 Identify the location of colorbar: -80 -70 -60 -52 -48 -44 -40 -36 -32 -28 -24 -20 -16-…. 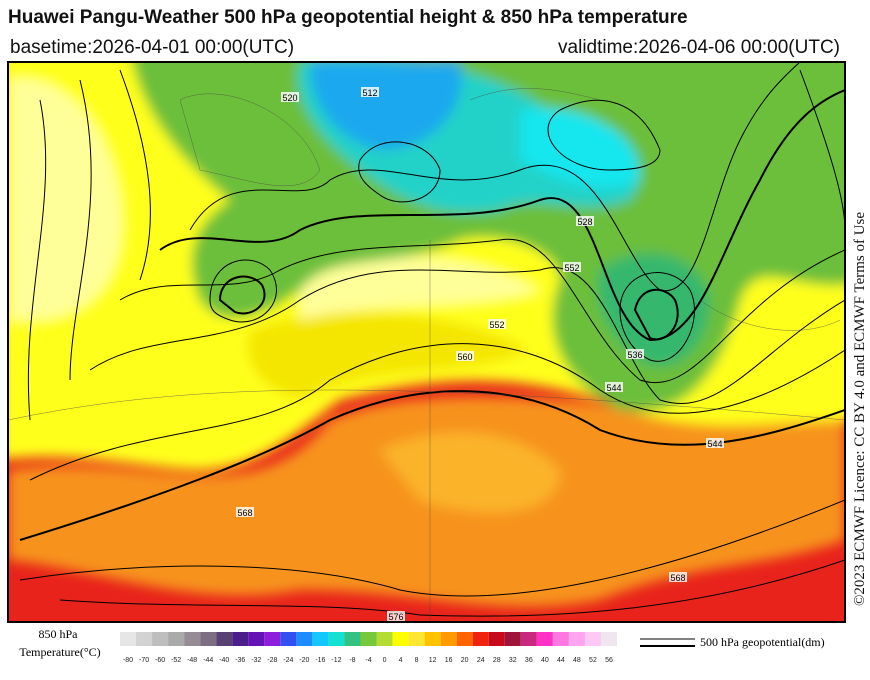
(368, 648).